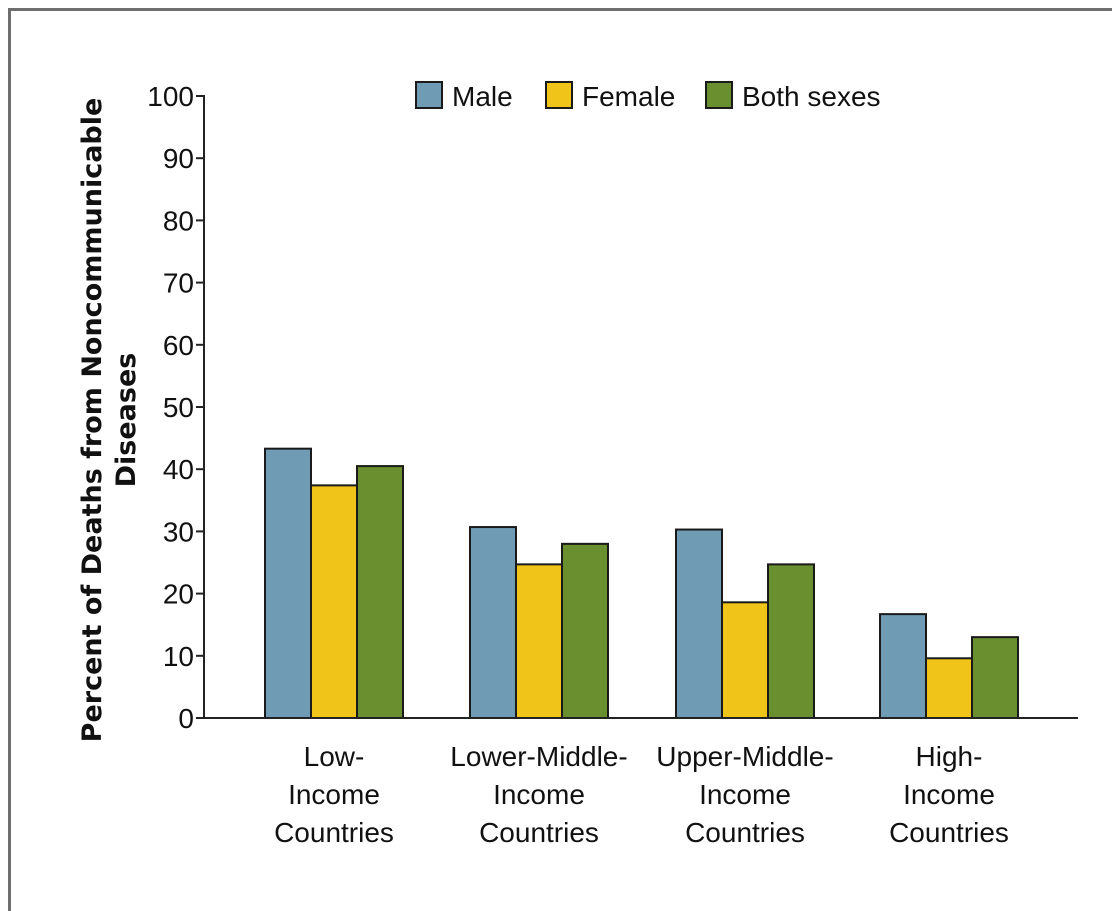  Describe the element at coordinates (126, 420) in the screenshot. I see `y-axis-title-line: Diseases` at that location.